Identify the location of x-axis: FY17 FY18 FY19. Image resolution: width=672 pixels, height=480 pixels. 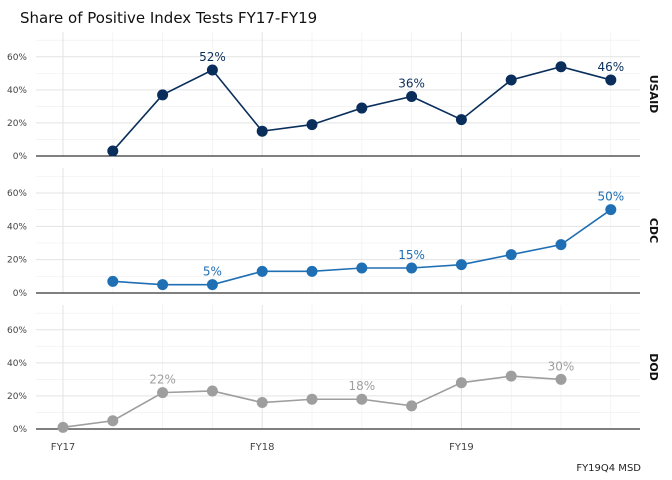
(262, 447).